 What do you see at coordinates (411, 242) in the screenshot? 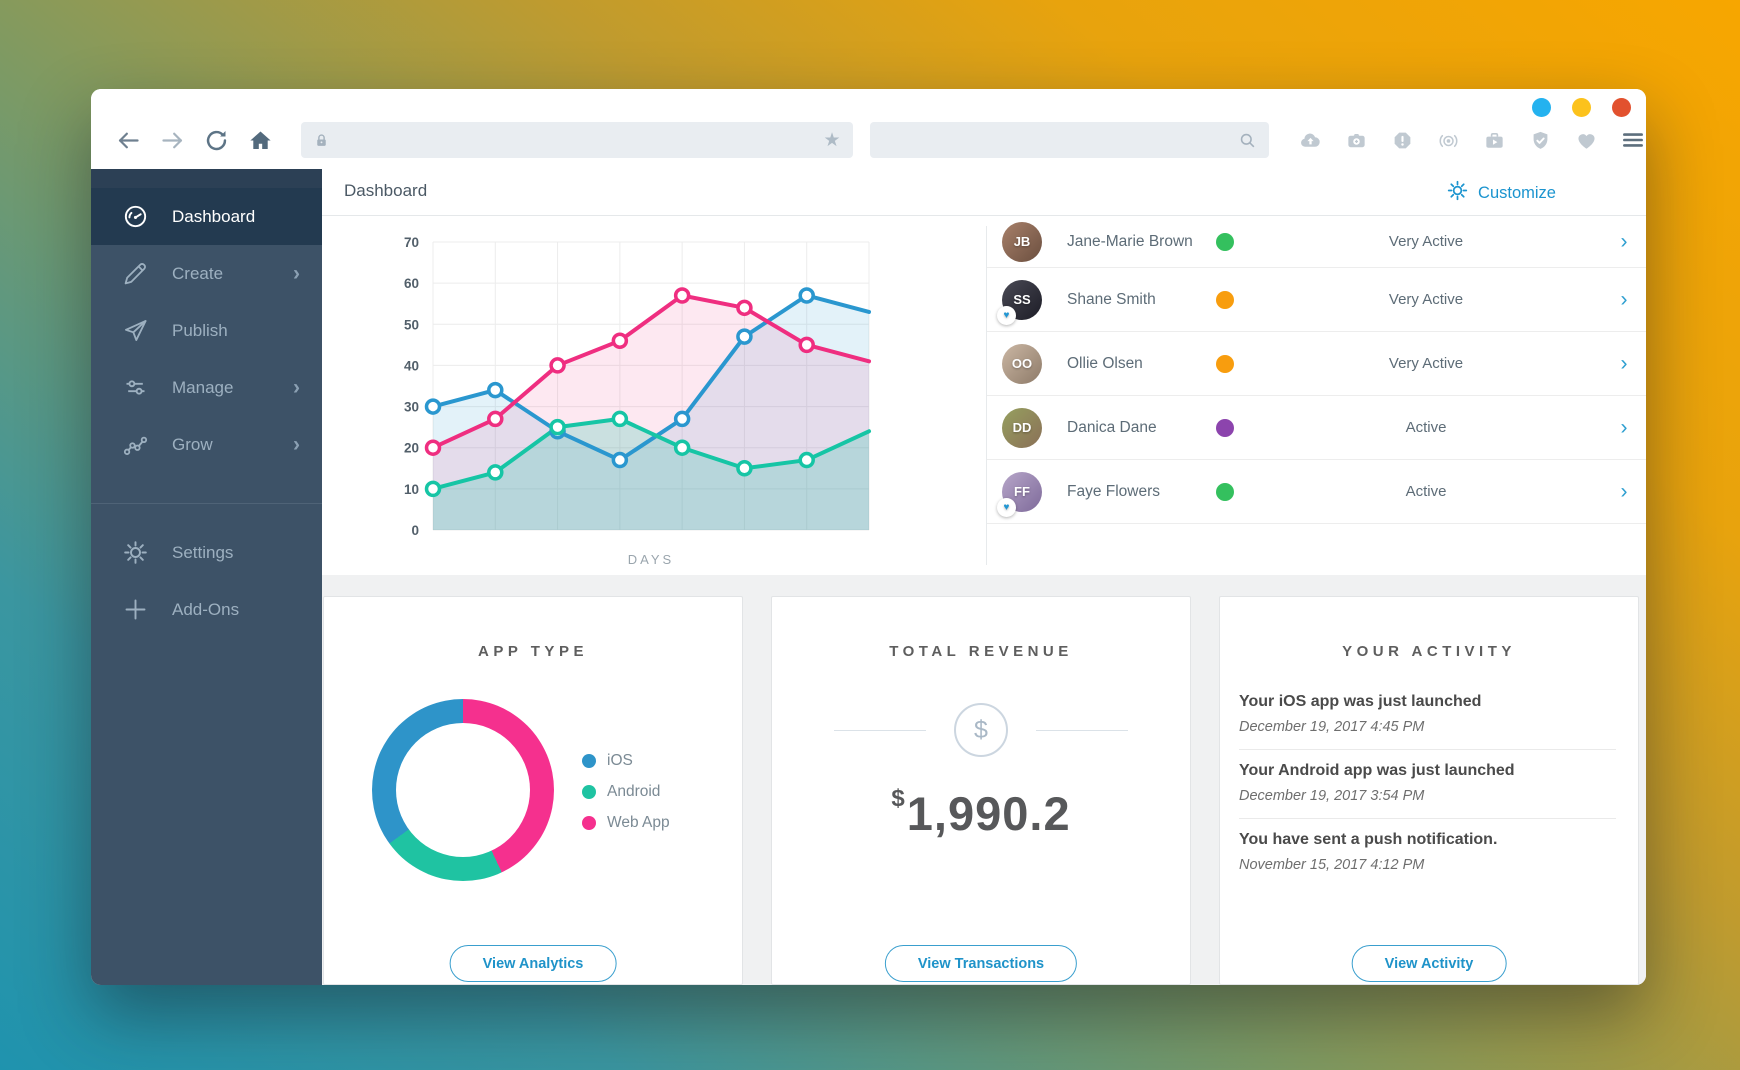
I see `svg-text: 70` at bounding box center [411, 242].